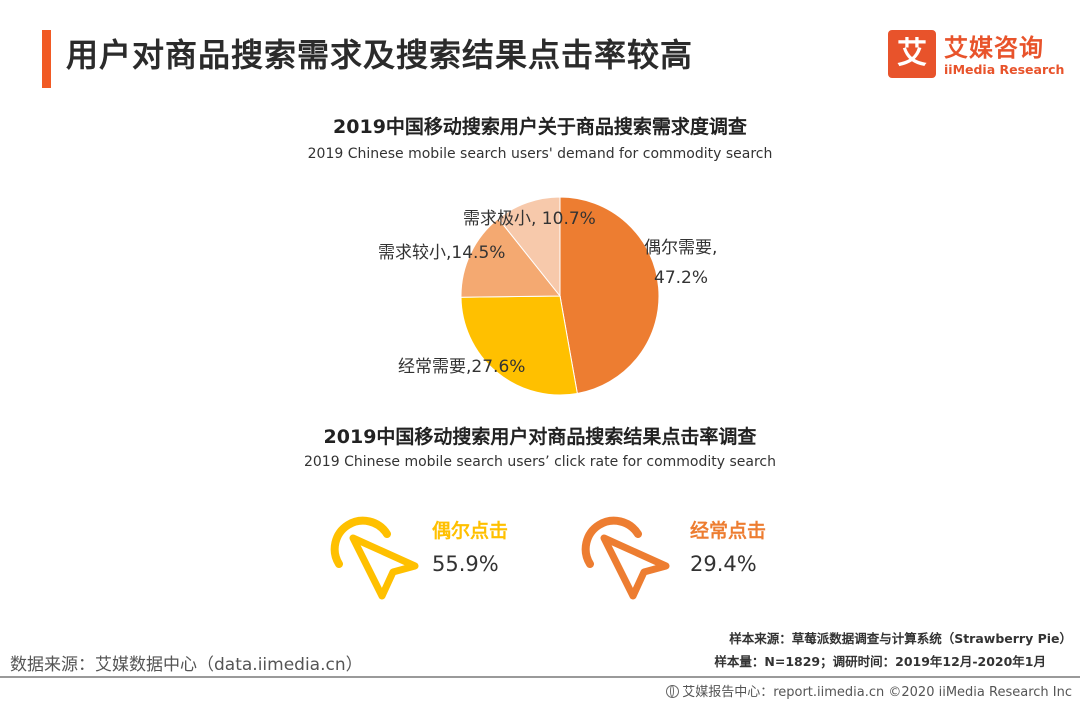  Describe the element at coordinates (470, 531) in the screenshot. I see `click-label-occasional: 偶尔点击` at that location.